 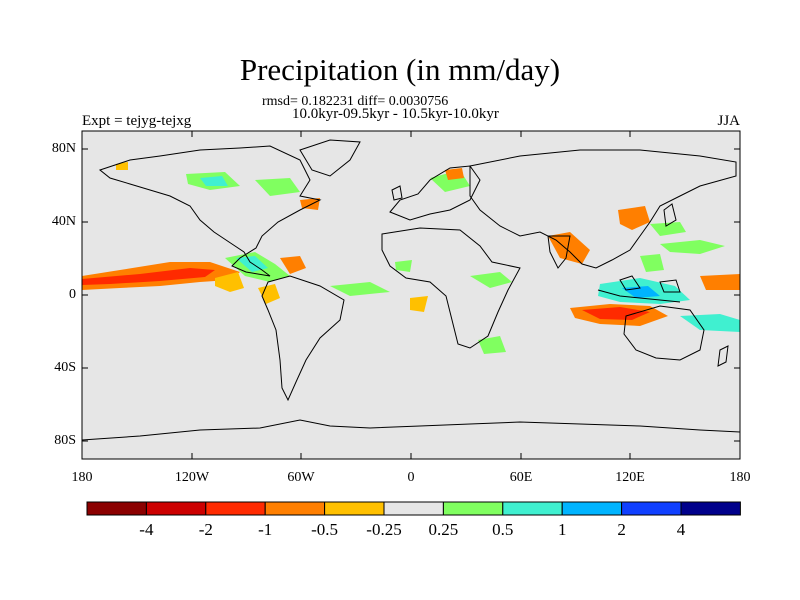 What do you see at coordinates (63, 148) in the screenshot?
I see `lat-tick-80n: 80N` at bounding box center [63, 148].